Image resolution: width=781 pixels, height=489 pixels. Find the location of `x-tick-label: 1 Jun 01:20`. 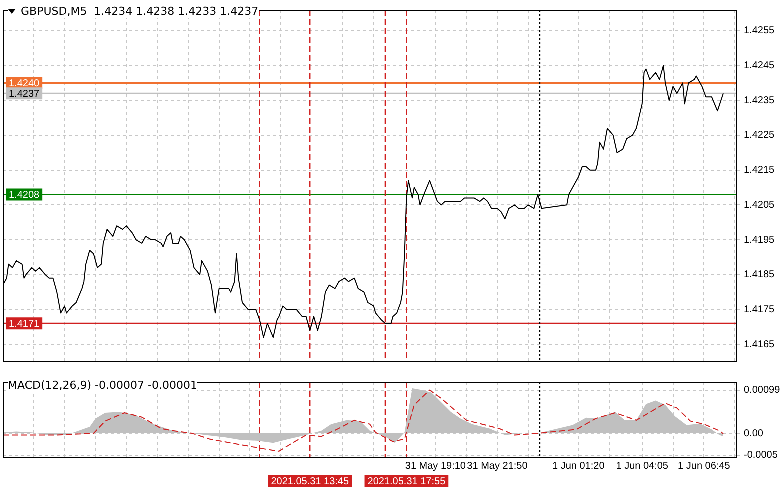

x-tick-label: 1 Jun 01:20 is located at coordinates (579, 466).